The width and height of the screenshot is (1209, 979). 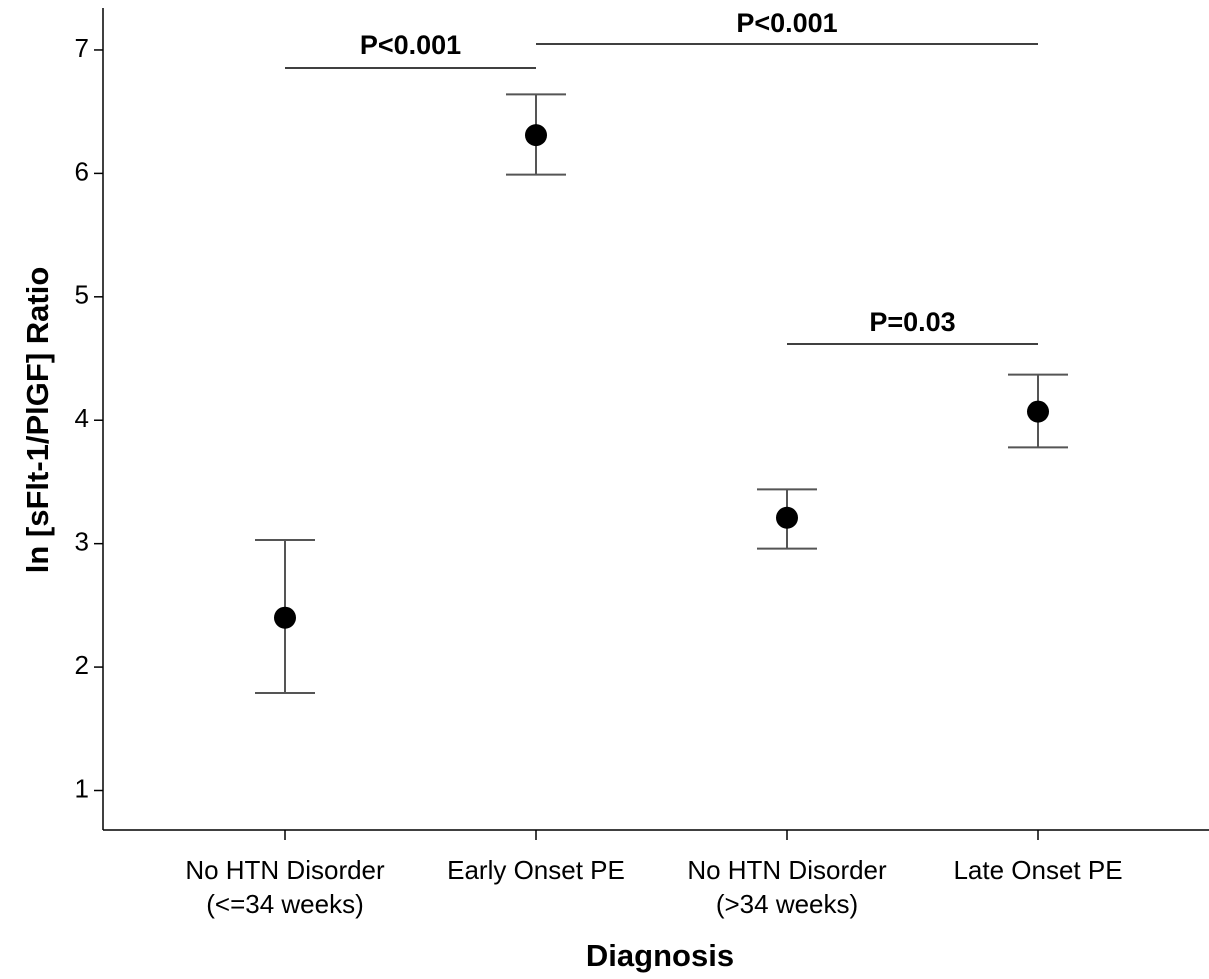 What do you see at coordinates (82, 542) in the screenshot?
I see `y-tick-label: 3` at bounding box center [82, 542].